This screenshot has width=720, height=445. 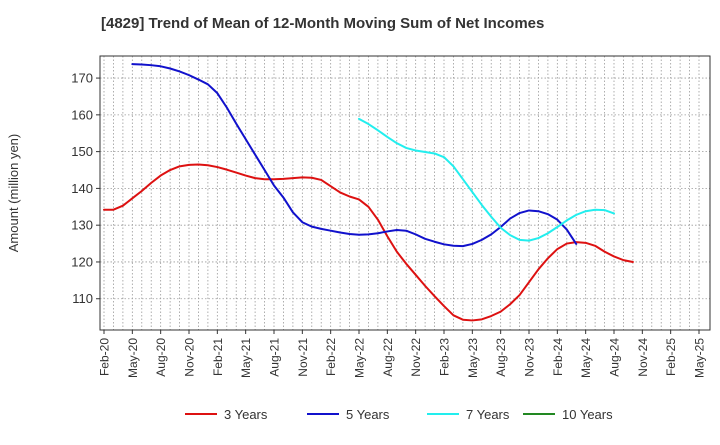 I want to click on x-tick-label: Feb-23, so click(x=445, y=357).